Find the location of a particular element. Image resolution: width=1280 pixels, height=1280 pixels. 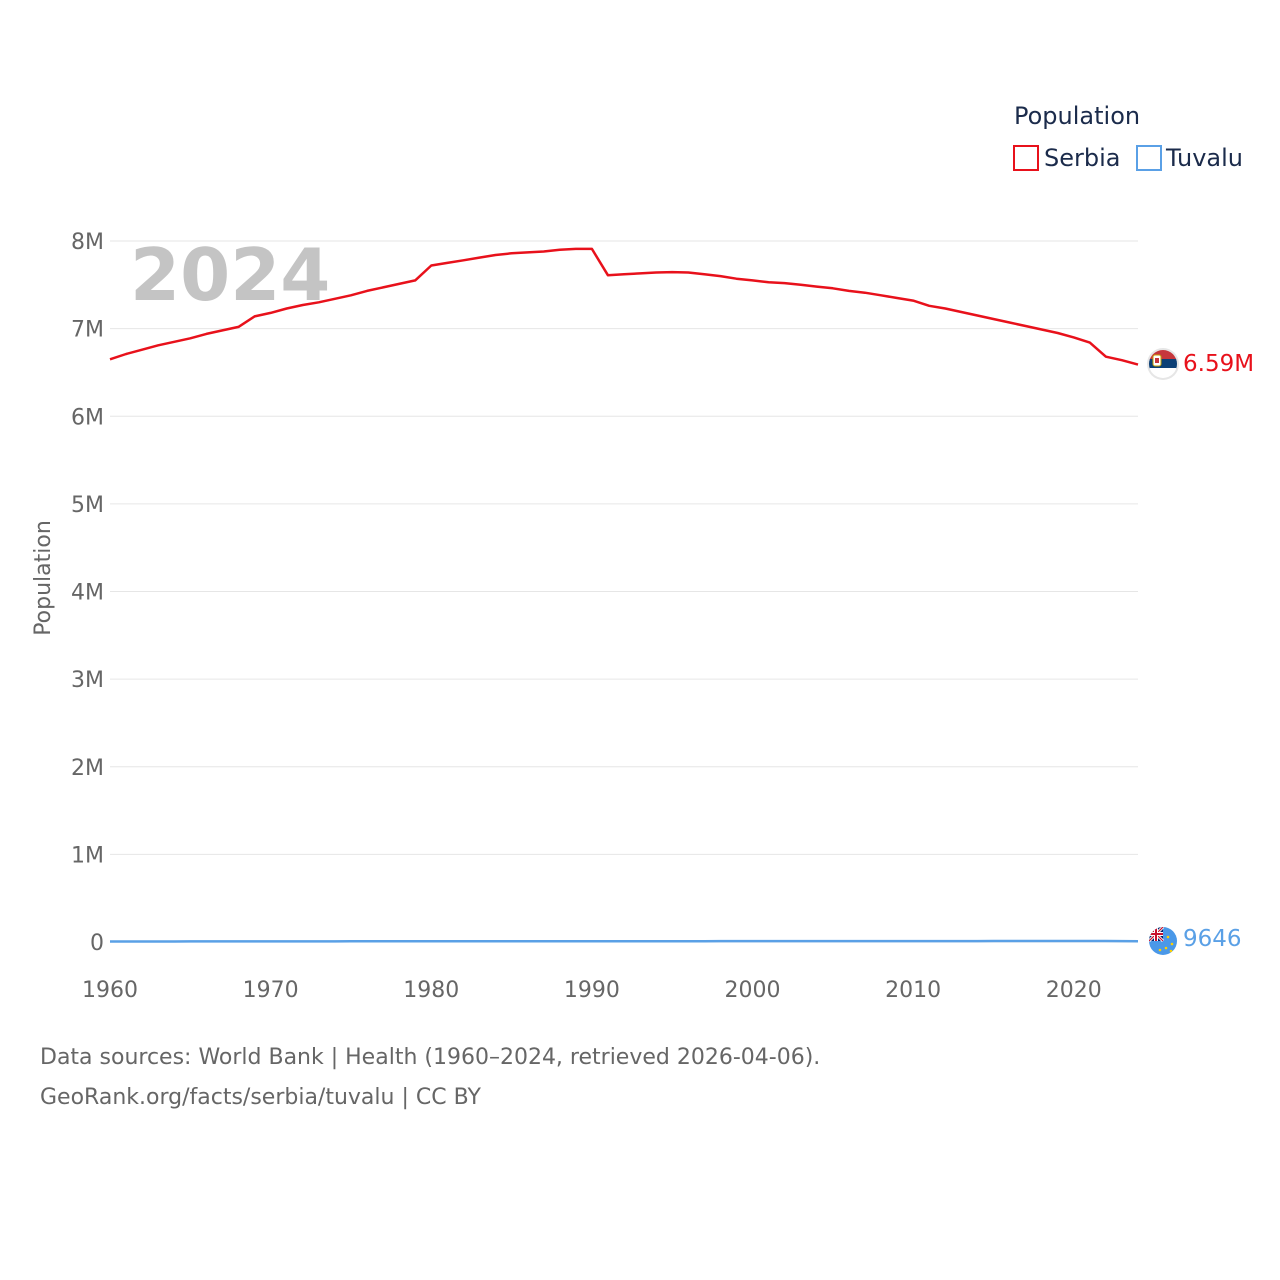

y-tick-label: 1M is located at coordinates (87, 855).